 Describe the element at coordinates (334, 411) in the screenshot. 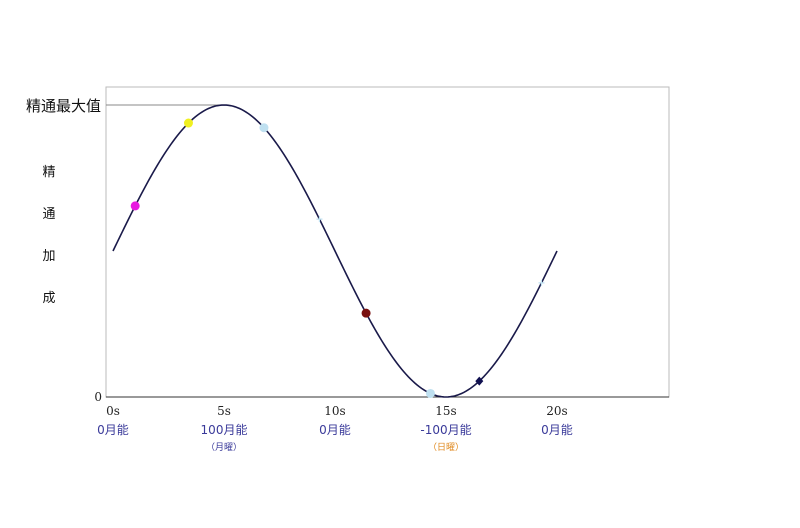

I see `x-tick-label-2: 10s` at that location.